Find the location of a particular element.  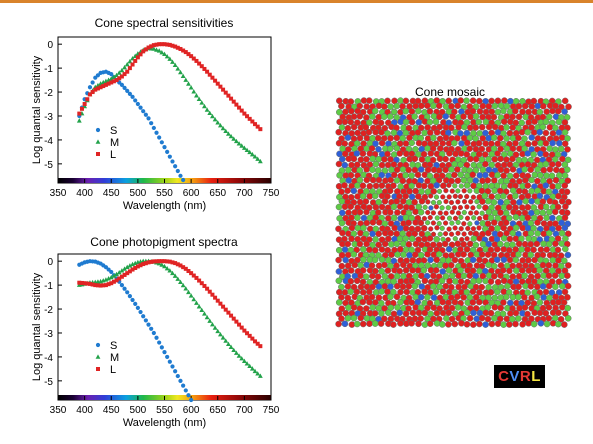

chart-title: Cone spectral sensitivities is located at coordinates (164, 23).